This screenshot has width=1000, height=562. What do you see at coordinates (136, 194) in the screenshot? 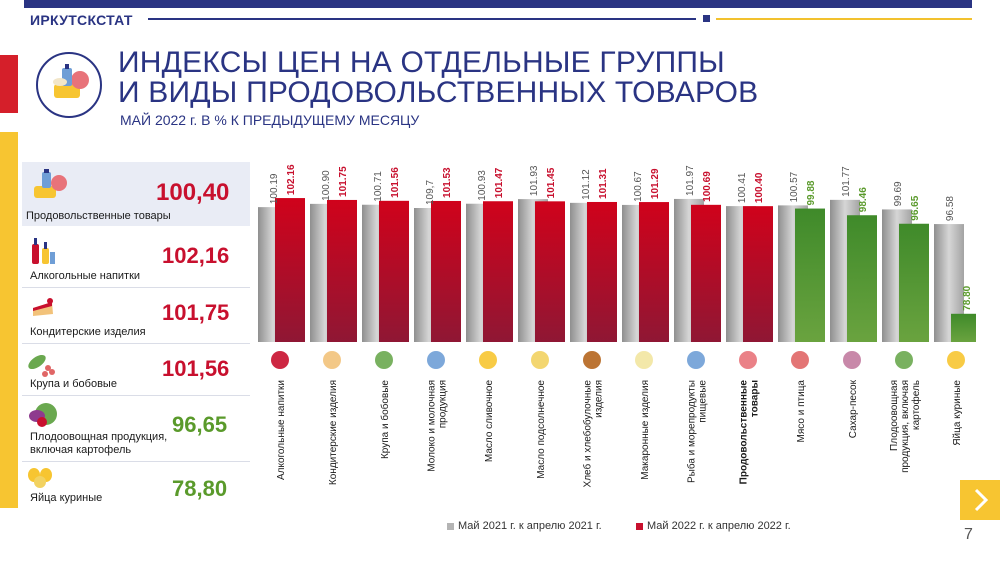
I see `sidebar-item-groceries` at bounding box center [136, 194].